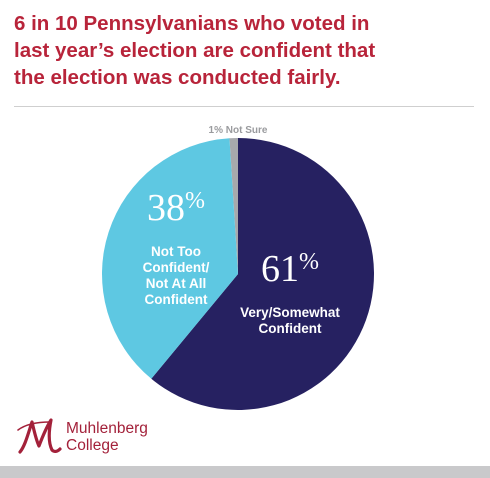 The image size is (490, 478). What do you see at coordinates (107, 428) in the screenshot?
I see `logo-line-1: Muhlenberg` at bounding box center [107, 428].